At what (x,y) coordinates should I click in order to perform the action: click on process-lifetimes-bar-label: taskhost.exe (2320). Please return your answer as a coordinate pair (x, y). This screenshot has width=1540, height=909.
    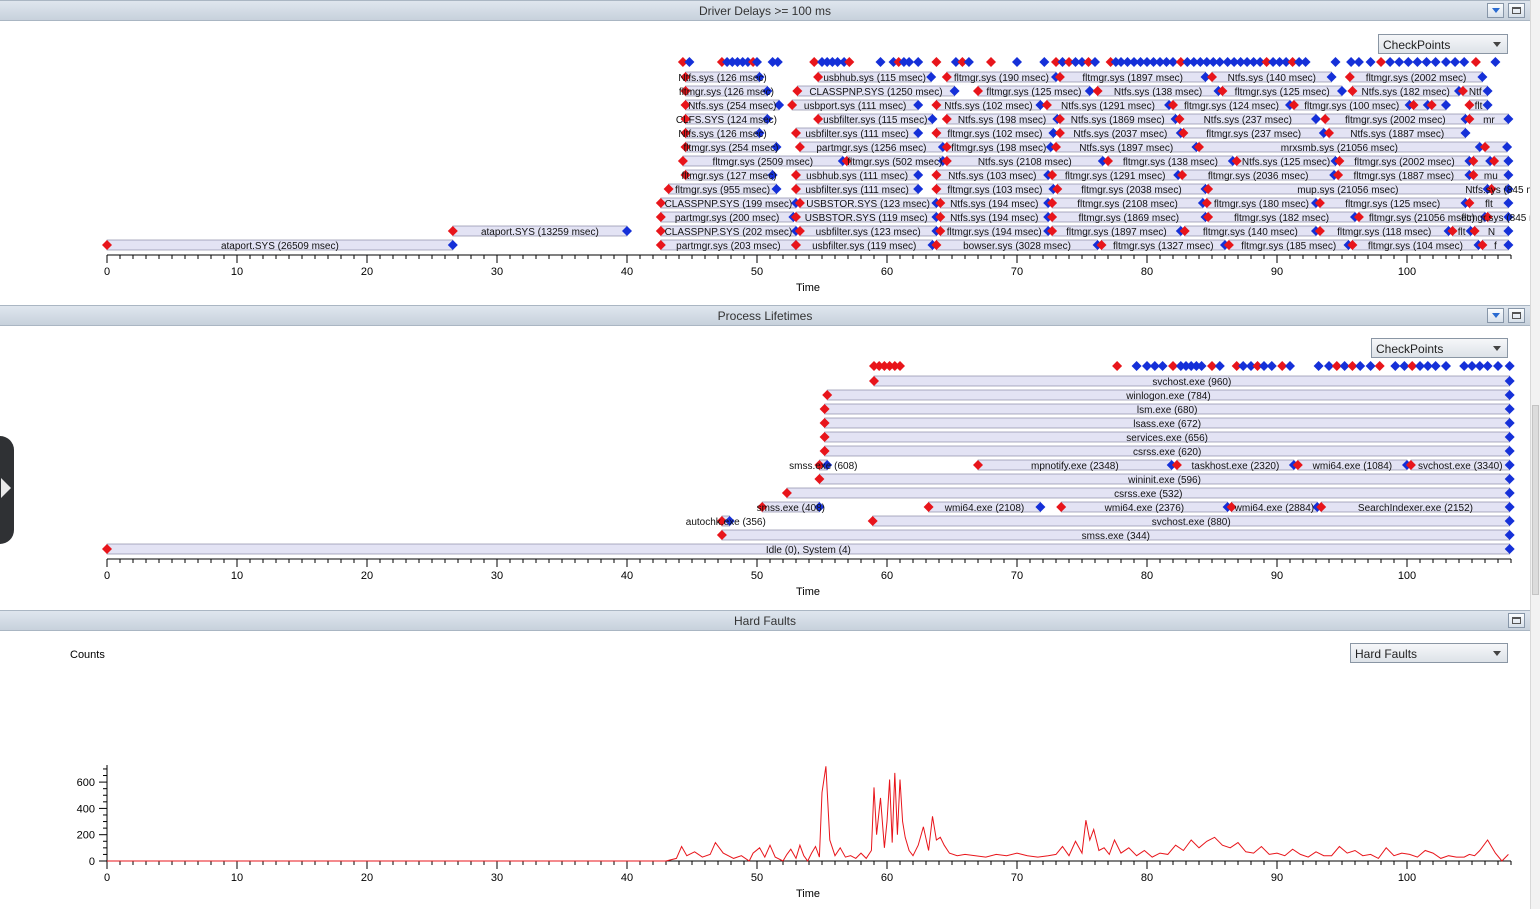
    Looking at the image, I should click on (1235, 466).